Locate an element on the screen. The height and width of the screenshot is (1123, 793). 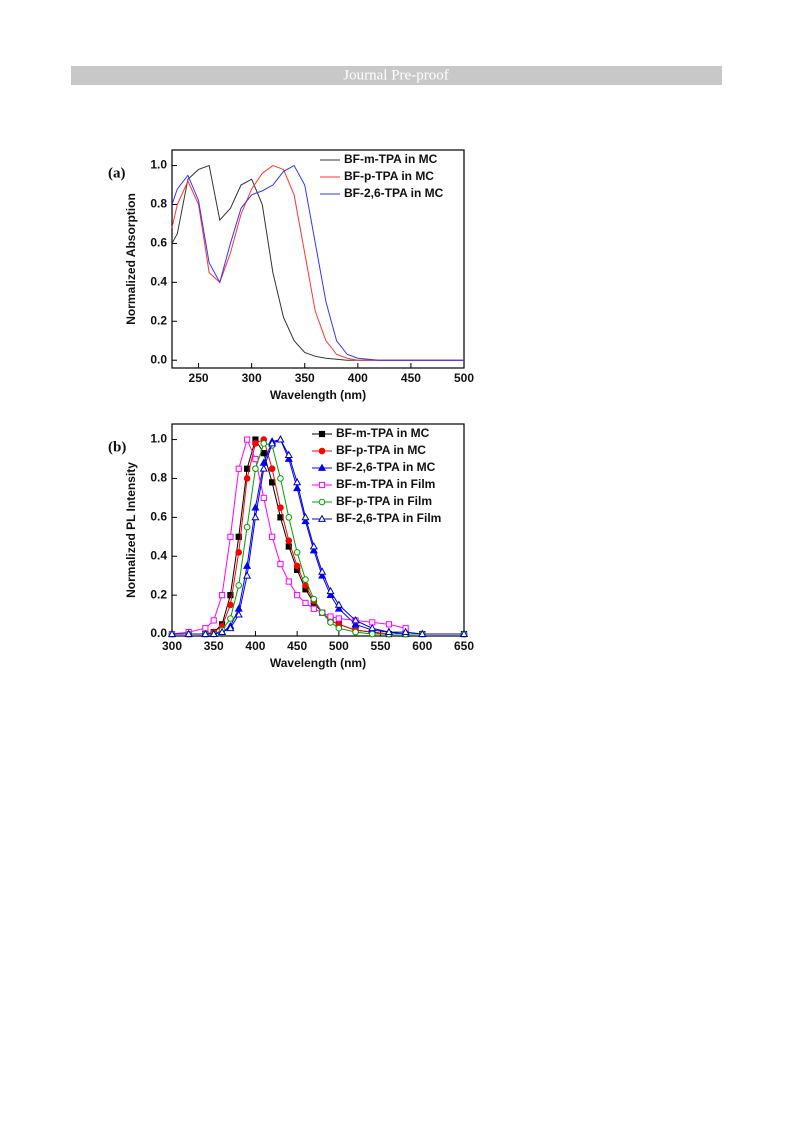
header-bar is located at coordinates (396, 75).